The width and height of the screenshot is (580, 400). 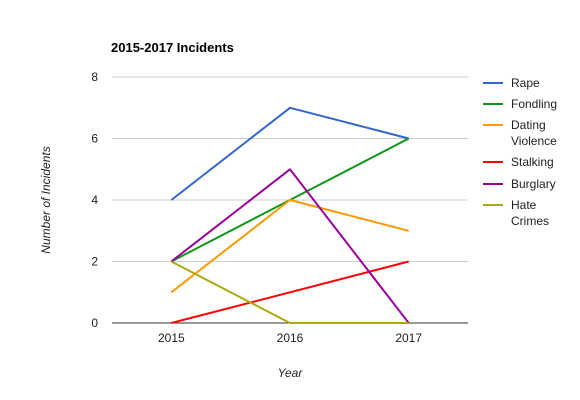 I want to click on legend-label: Stalking, so click(x=532, y=162).